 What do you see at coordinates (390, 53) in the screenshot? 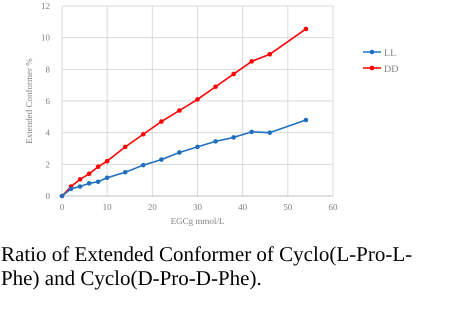
I see `legend-label: LL` at bounding box center [390, 53].